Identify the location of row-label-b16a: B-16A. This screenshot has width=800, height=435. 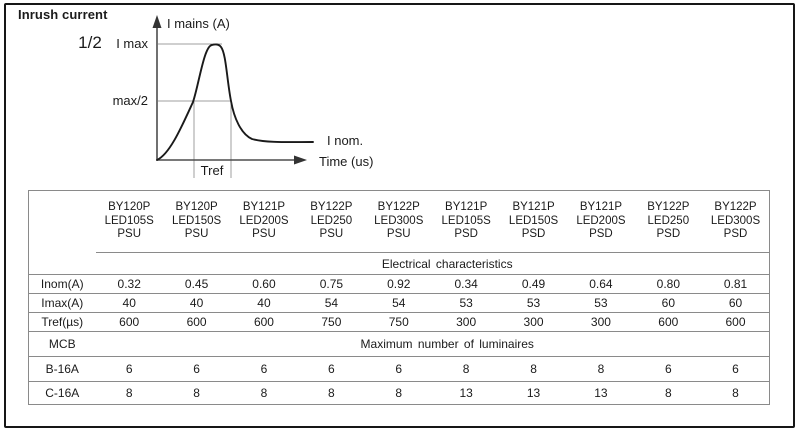
(62, 369).